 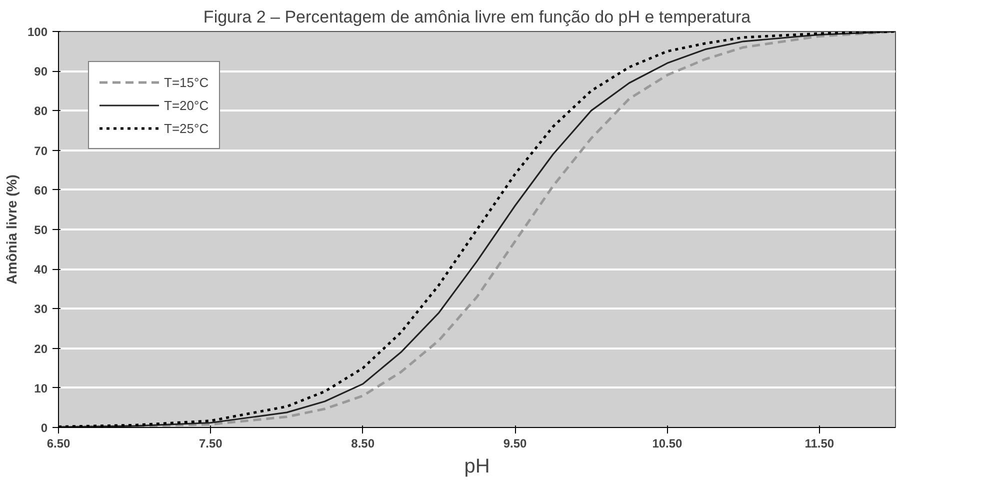 I want to click on legend-label: T=25°C, so click(x=186, y=128).